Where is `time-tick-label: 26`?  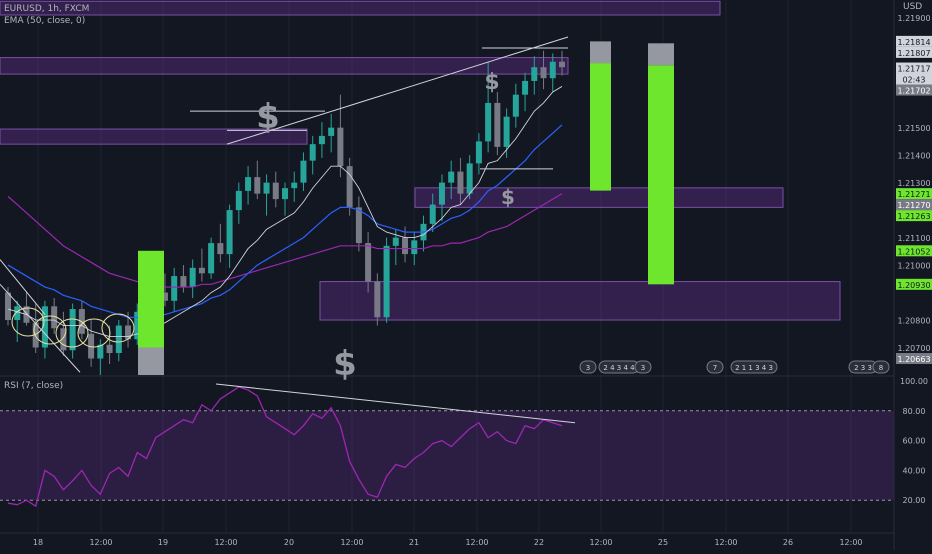
time-tick-label: 26 is located at coordinates (788, 542).